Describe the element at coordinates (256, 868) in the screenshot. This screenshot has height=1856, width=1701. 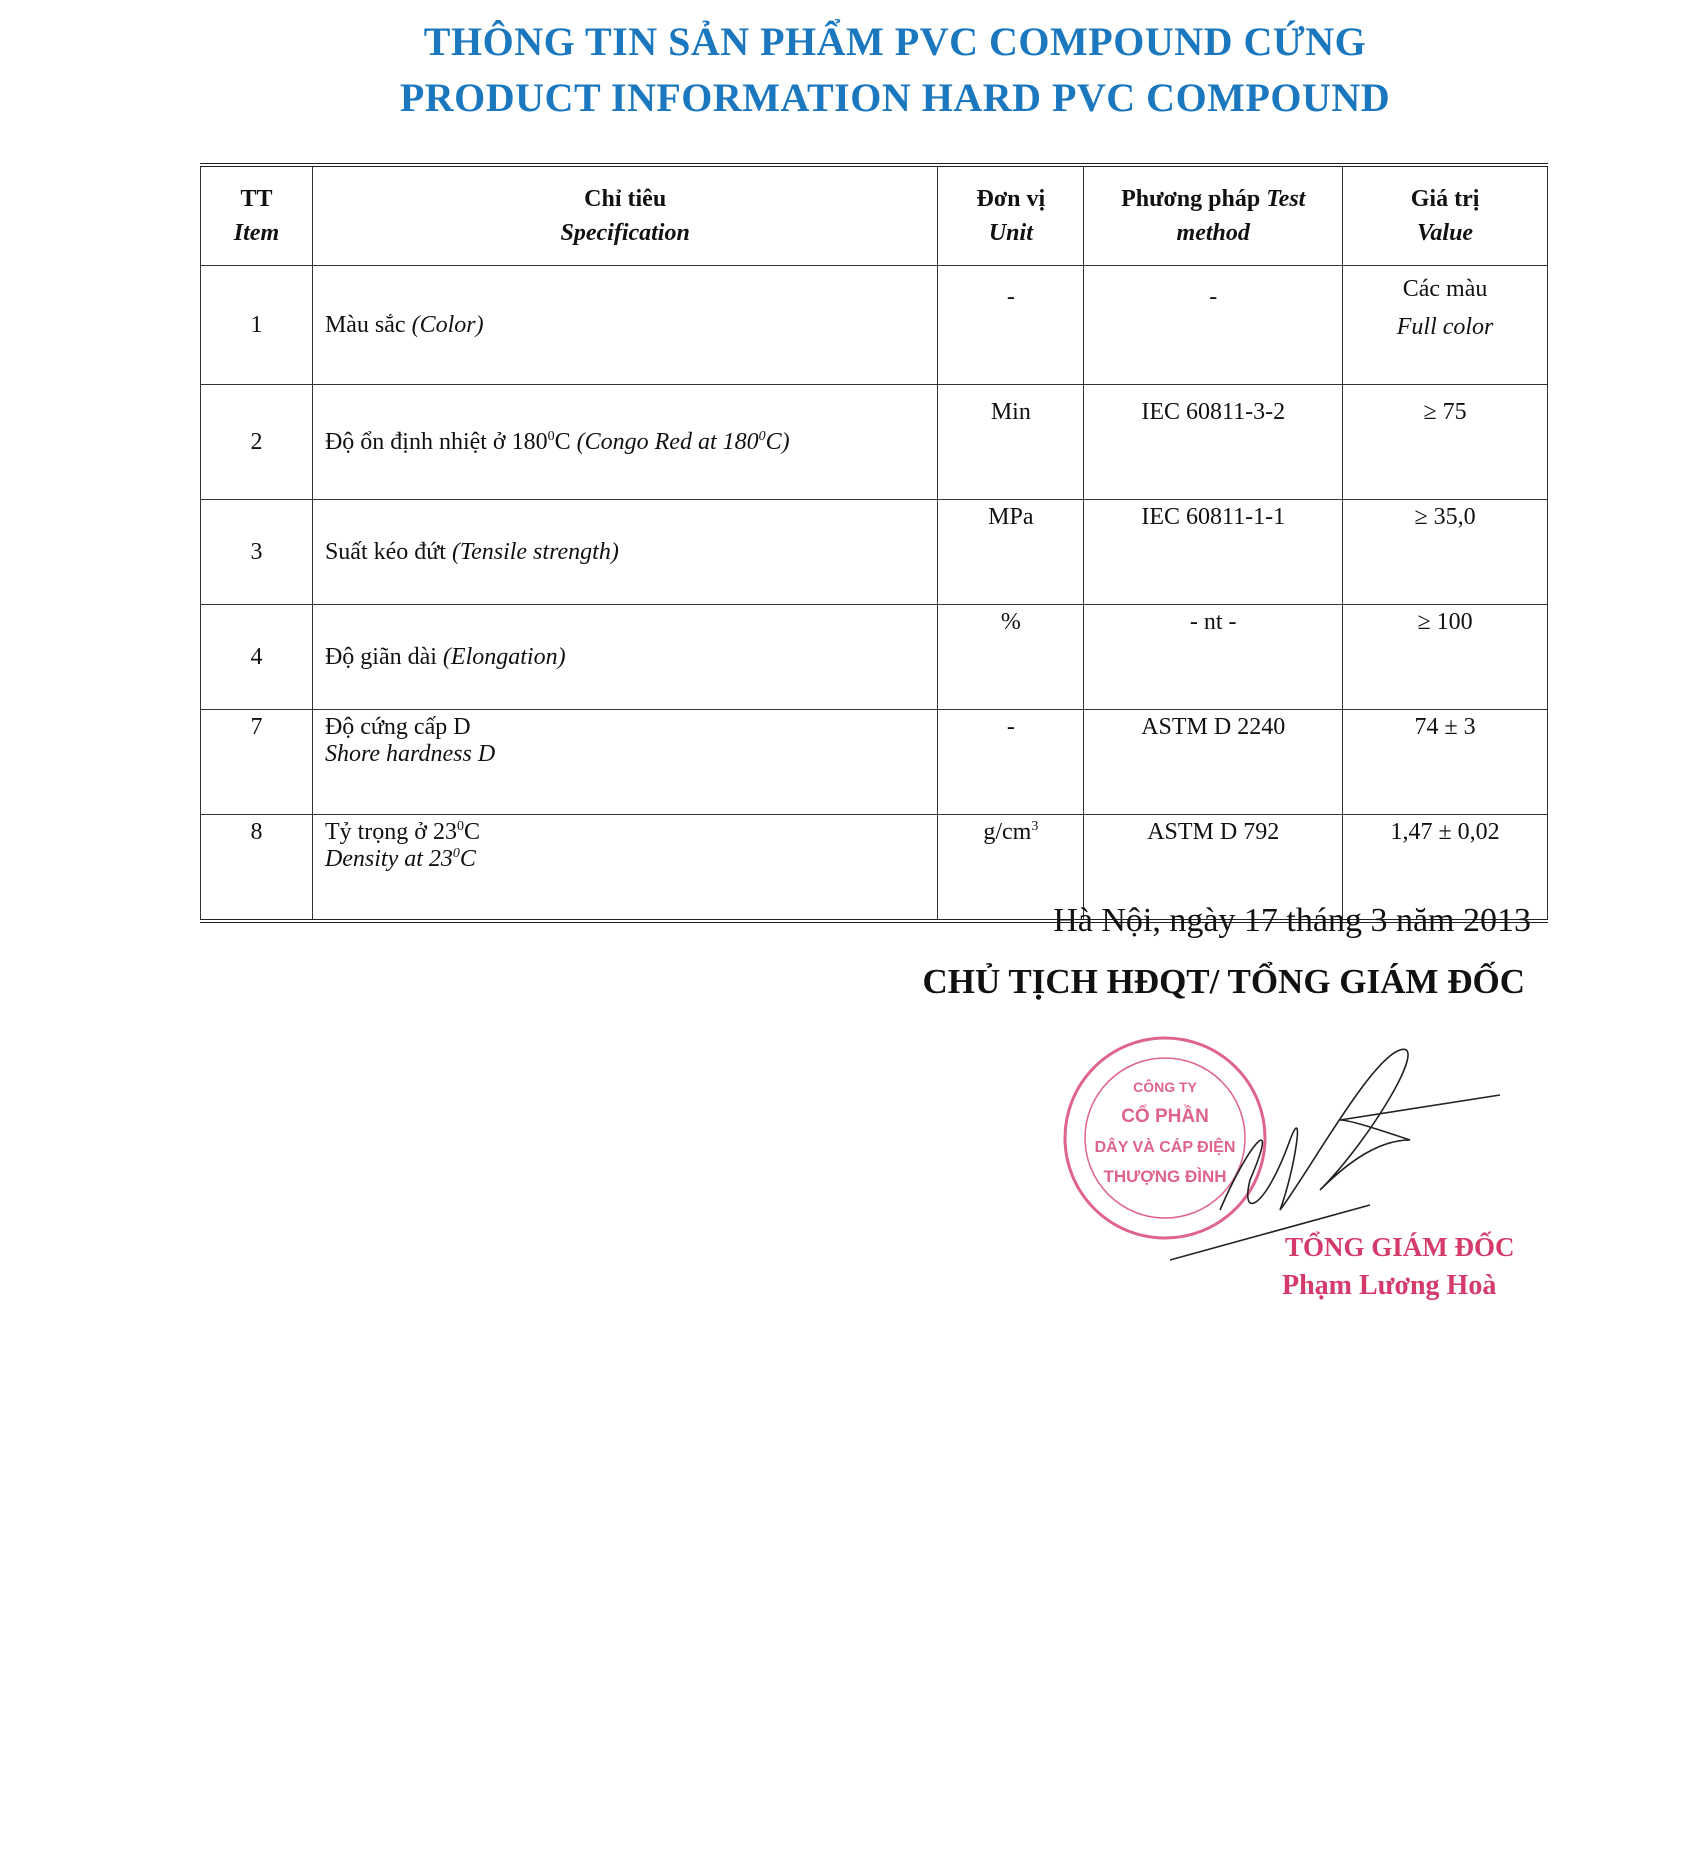
I see `item-cell: 8` at that location.